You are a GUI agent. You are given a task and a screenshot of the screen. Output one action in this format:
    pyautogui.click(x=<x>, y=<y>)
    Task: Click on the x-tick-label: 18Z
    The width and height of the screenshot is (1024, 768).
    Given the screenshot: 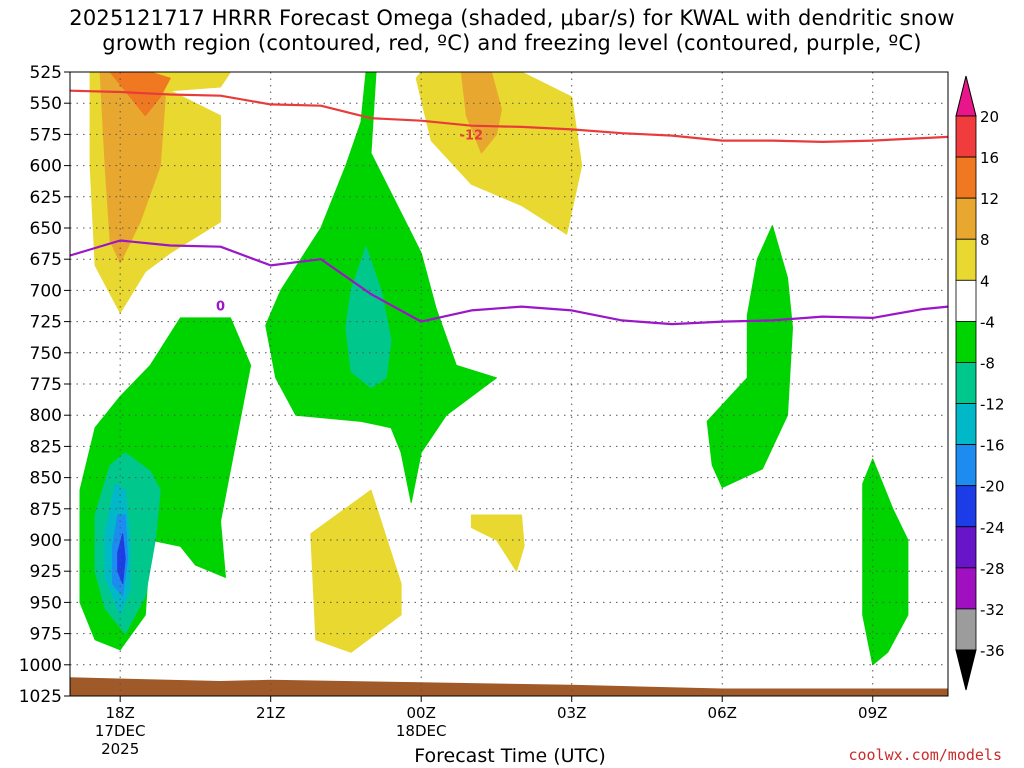 What is the action you would take?
    pyautogui.click(x=119, y=713)
    